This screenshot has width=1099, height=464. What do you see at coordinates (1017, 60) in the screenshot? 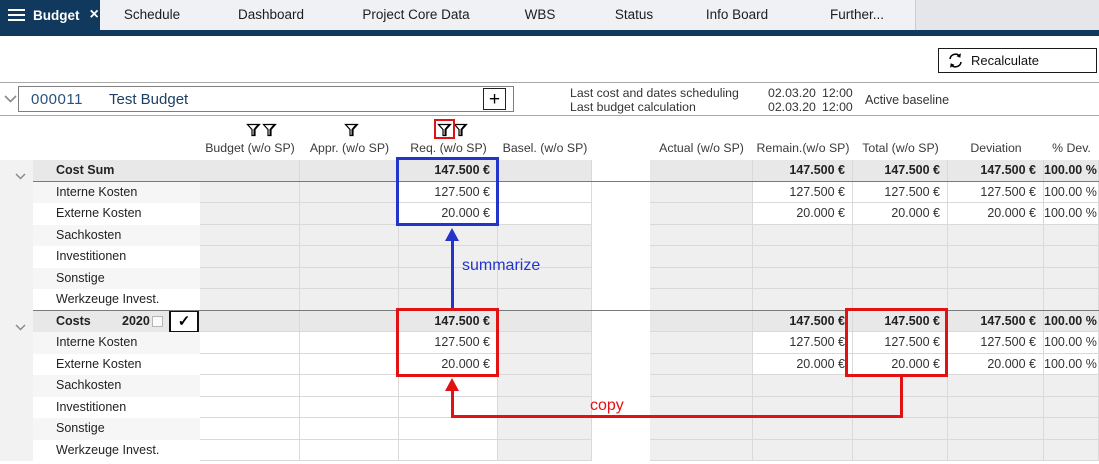
I see `recalculate-button: Recalculate` at bounding box center [1017, 60].